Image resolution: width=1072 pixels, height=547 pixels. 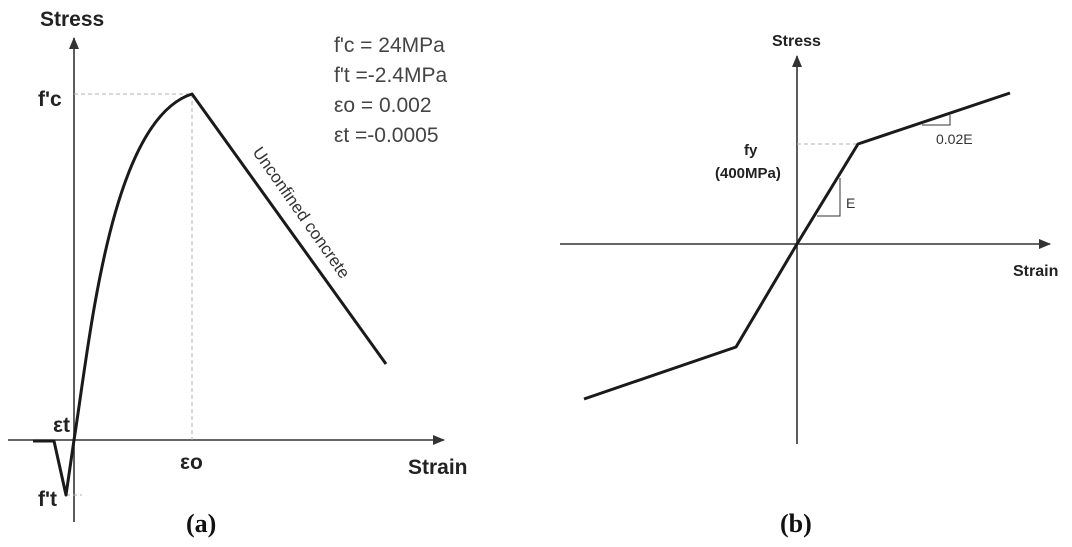 I want to click on panel-a-eps-t-label: εt, so click(x=61, y=425).